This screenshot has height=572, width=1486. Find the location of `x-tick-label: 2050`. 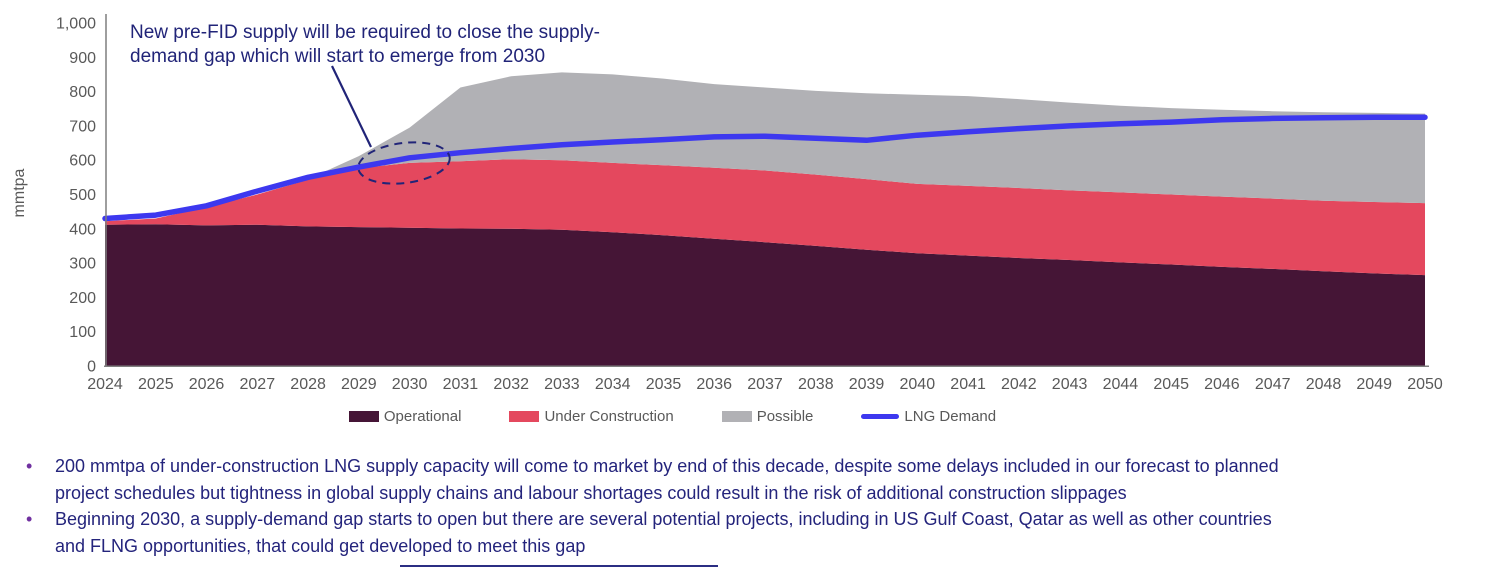

x-tick-label: 2050 is located at coordinates (1425, 384).